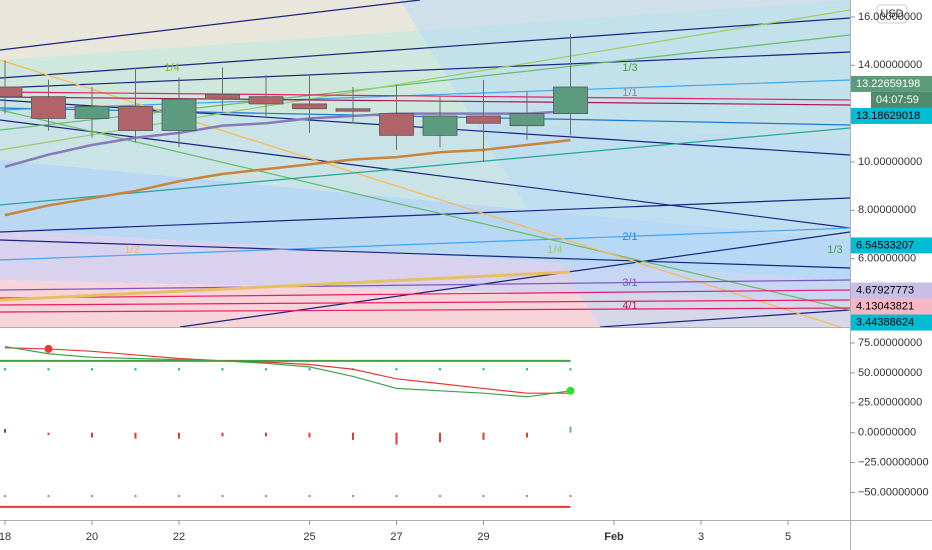  Describe the element at coordinates (885, 245) in the screenshot. I see `price-label: 6.54533207` at that location.